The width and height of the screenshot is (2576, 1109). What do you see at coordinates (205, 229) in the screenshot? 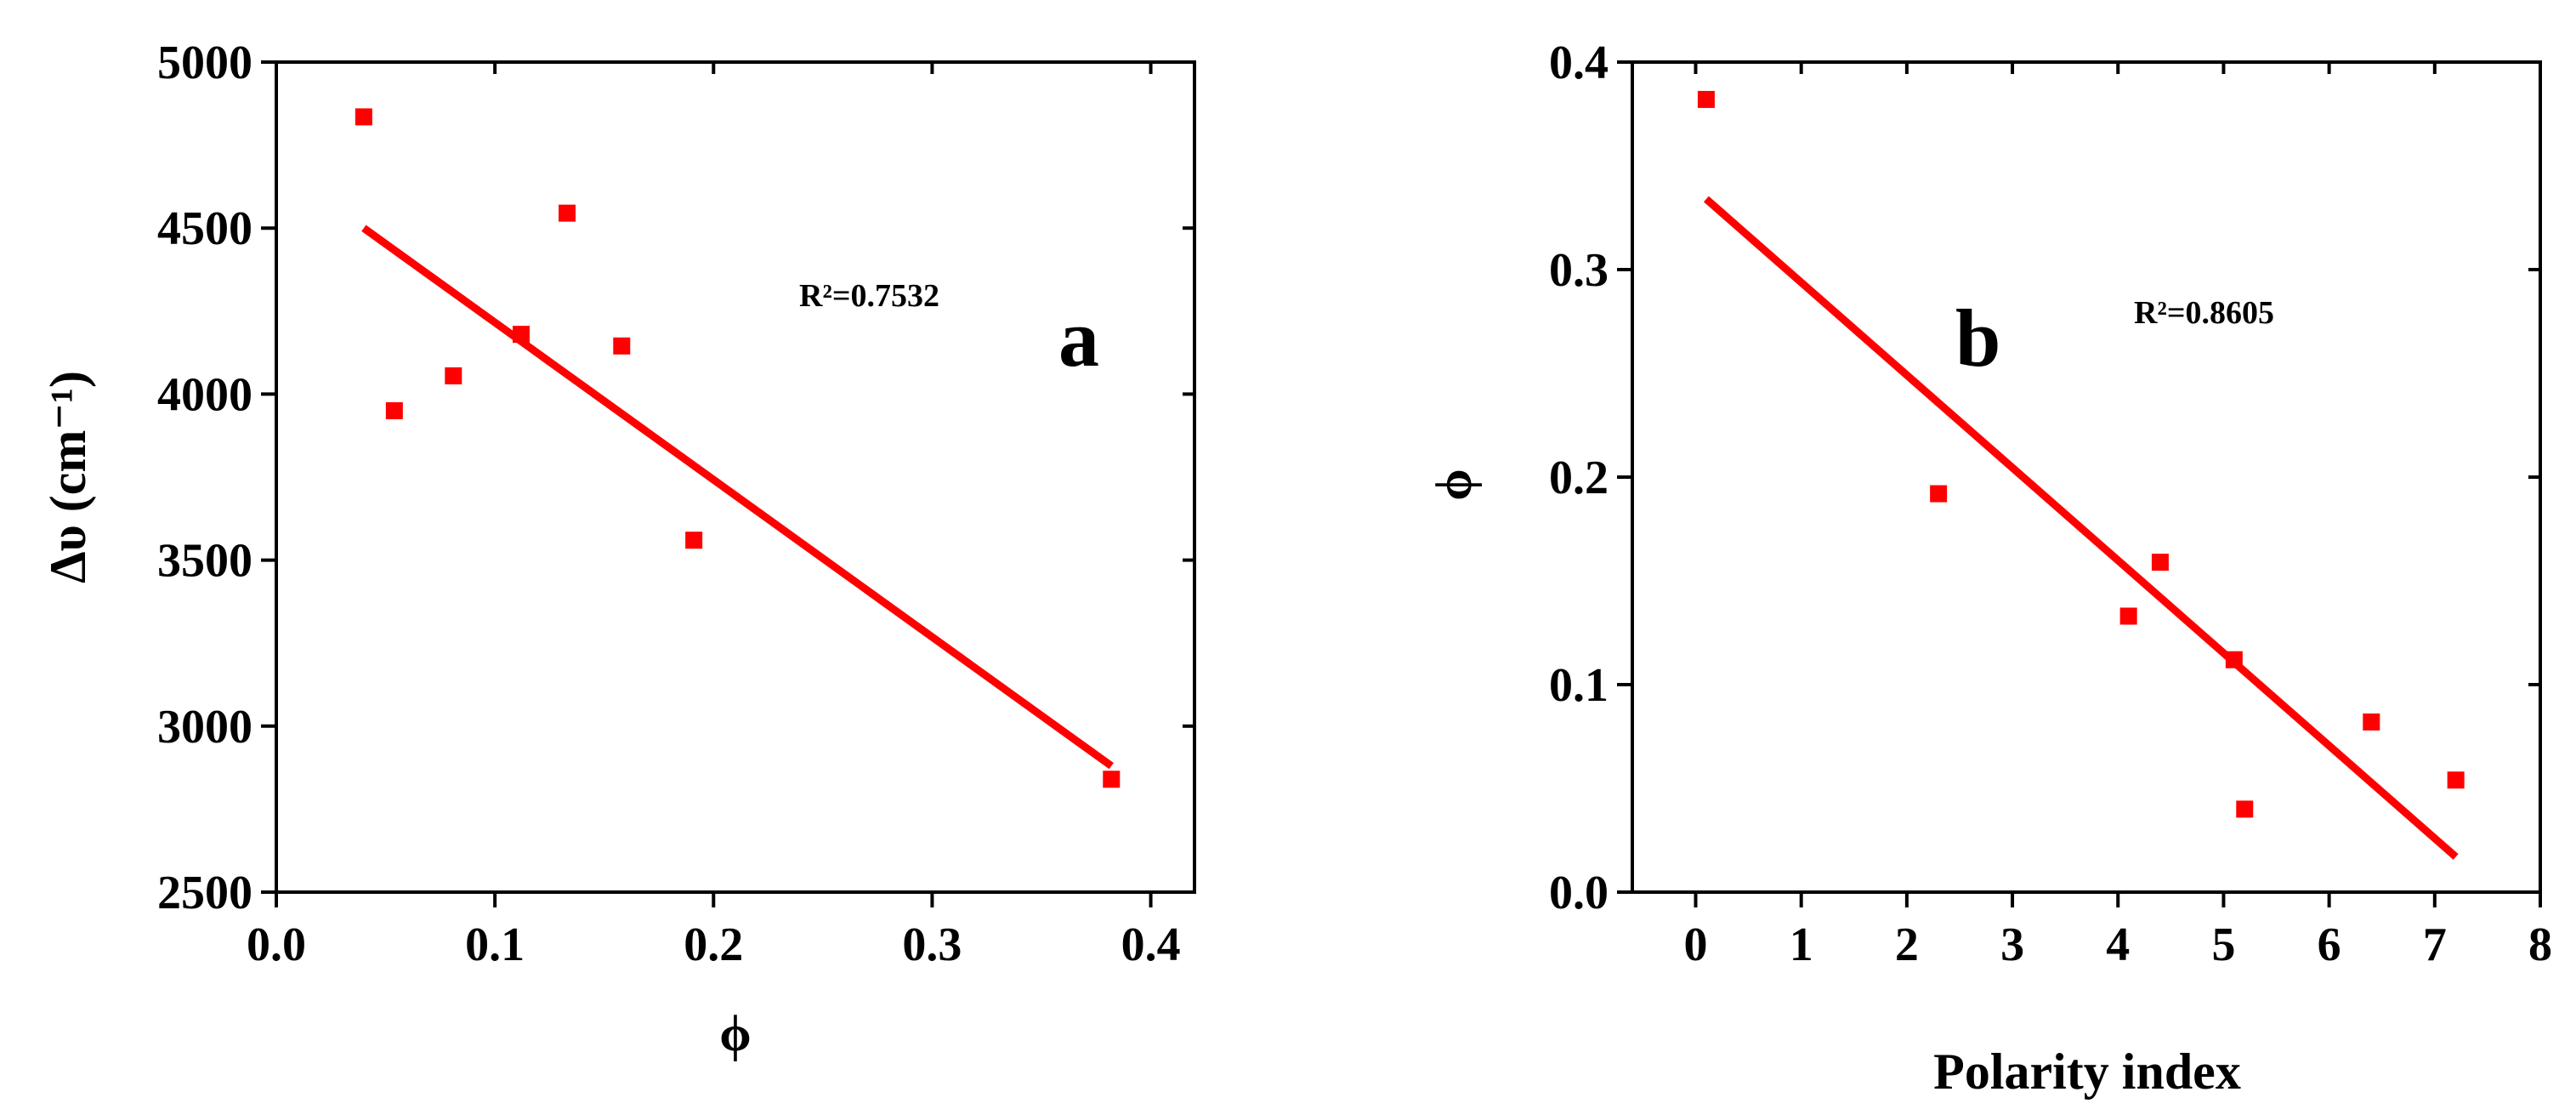
I see `panel-a-y-tick-label: 4500` at bounding box center [205, 229].